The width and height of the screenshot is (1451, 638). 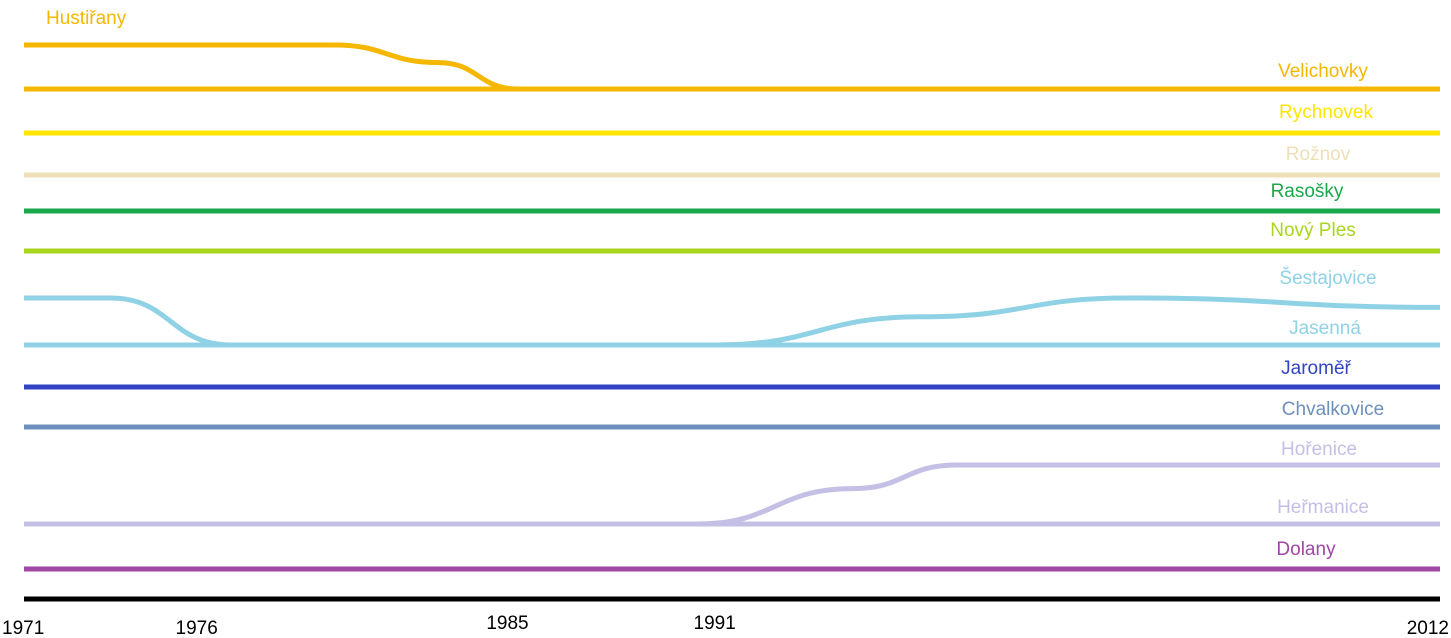 I want to click on tick-label-layer: 1971 1976 1985 1991 2012, so click(x=725, y=625).